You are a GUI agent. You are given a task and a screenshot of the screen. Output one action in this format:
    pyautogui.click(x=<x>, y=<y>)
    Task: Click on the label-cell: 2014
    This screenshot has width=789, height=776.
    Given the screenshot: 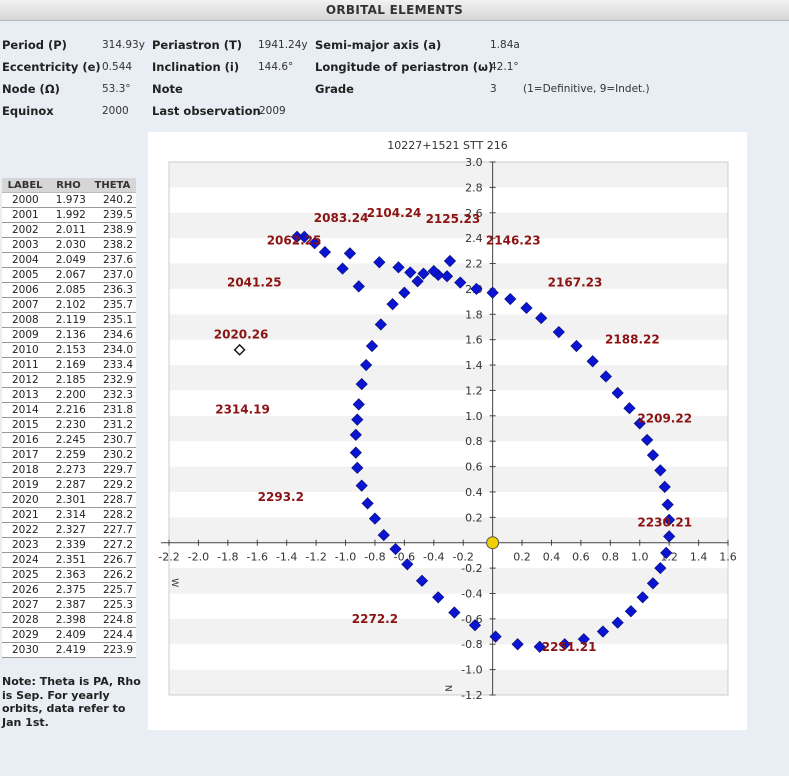 What is the action you would take?
    pyautogui.click(x=25, y=410)
    